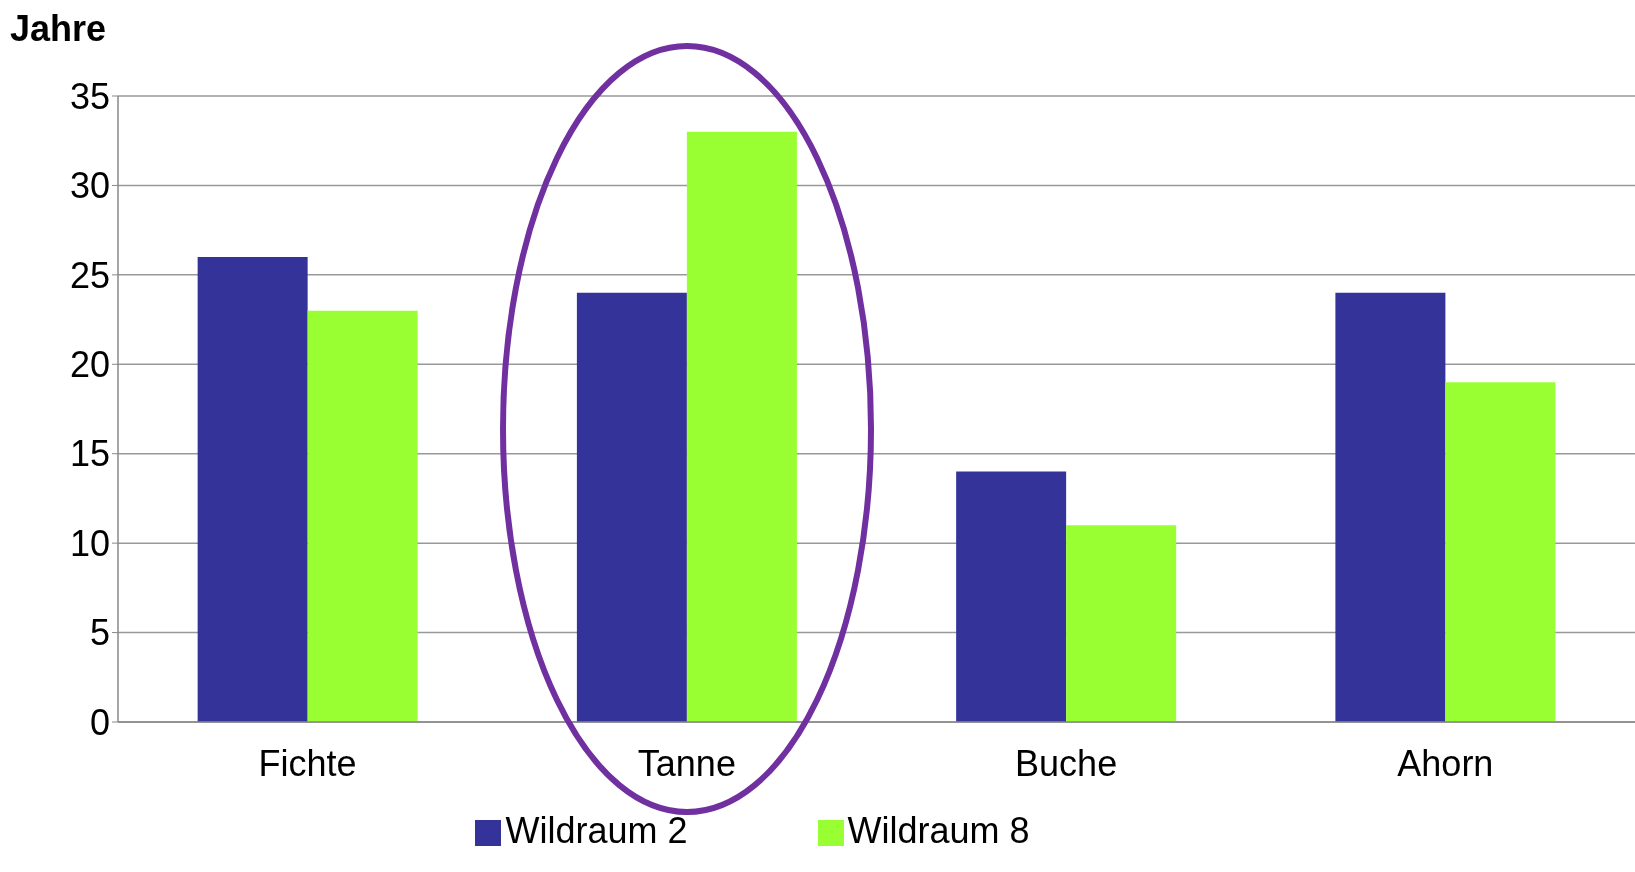 The height and width of the screenshot is (872, 1635). Describe the element at coordinates (89, 543) in the screenshot. I see `y-tick-label: 10` at that location.